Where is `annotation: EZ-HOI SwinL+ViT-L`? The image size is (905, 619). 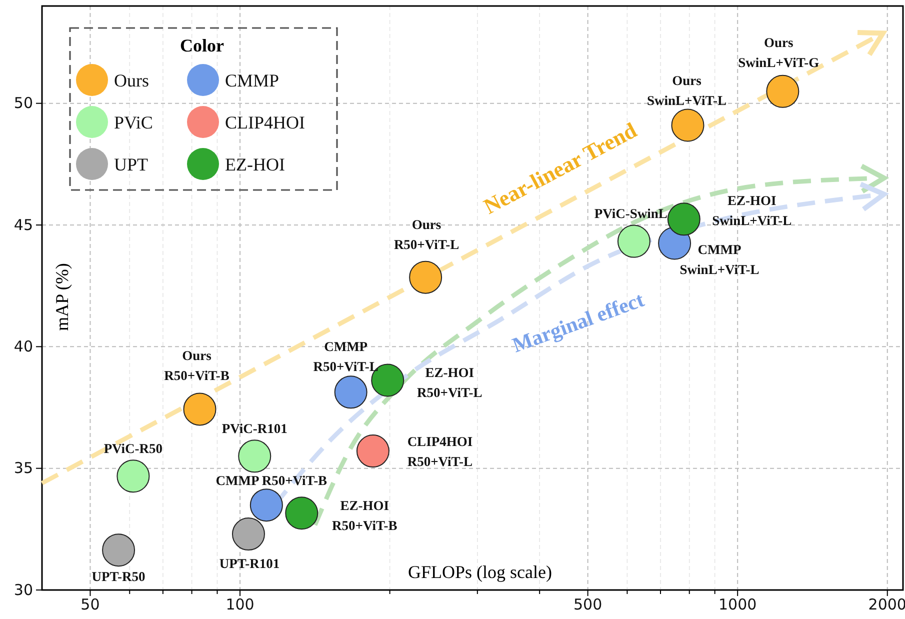 annotation: EZ-HOI SwinL+ViT-L is located at coordinates (752, 210).